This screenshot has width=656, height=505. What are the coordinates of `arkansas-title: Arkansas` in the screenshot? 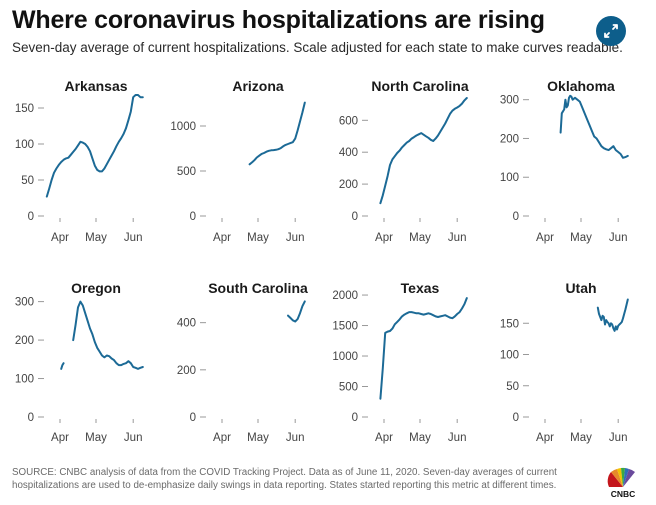 It's located at (95, 86).